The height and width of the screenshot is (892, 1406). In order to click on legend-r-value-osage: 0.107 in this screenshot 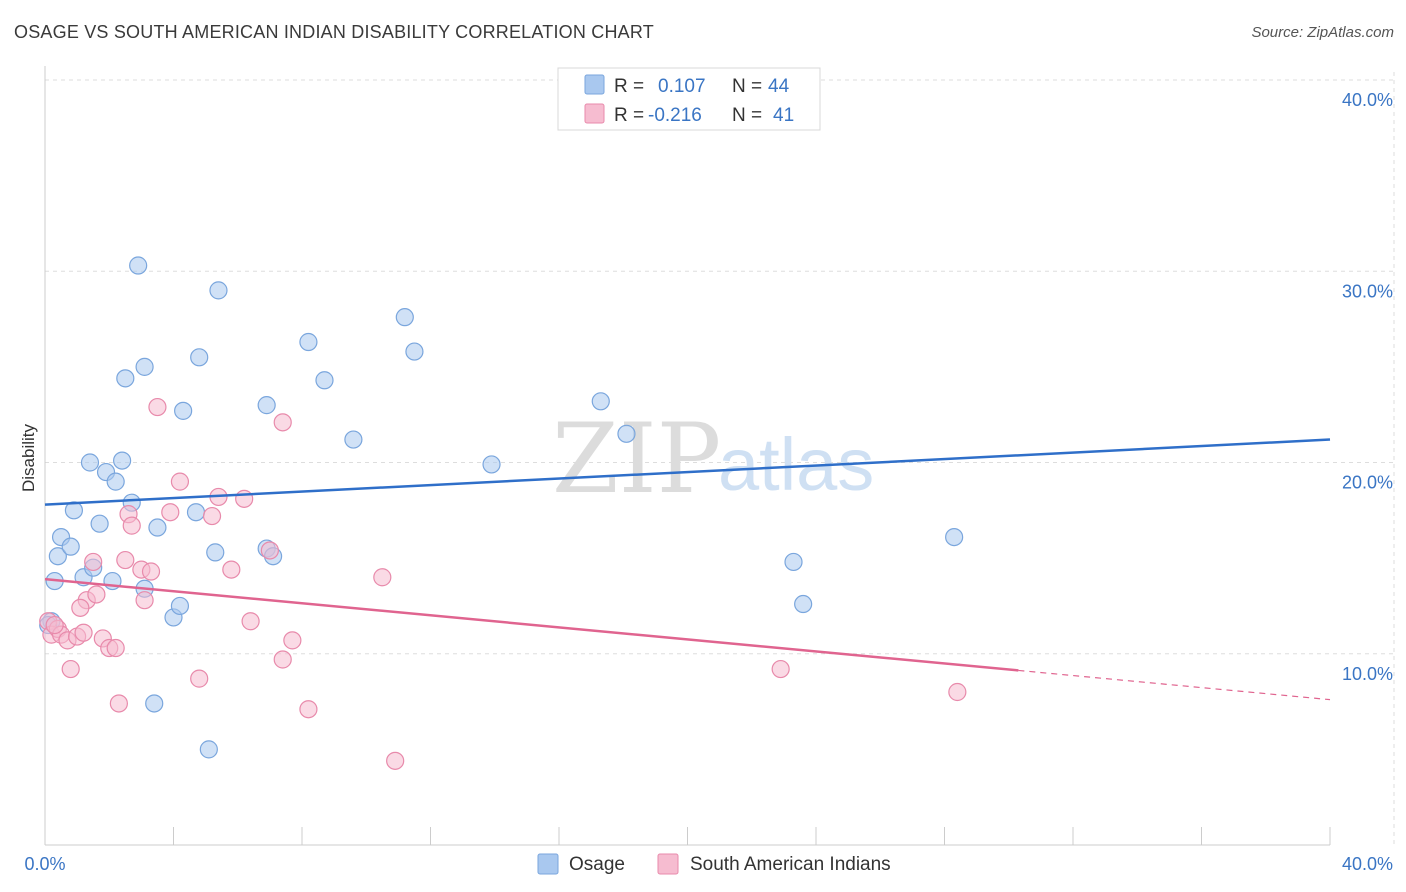, I will do `click(682, 86)`.